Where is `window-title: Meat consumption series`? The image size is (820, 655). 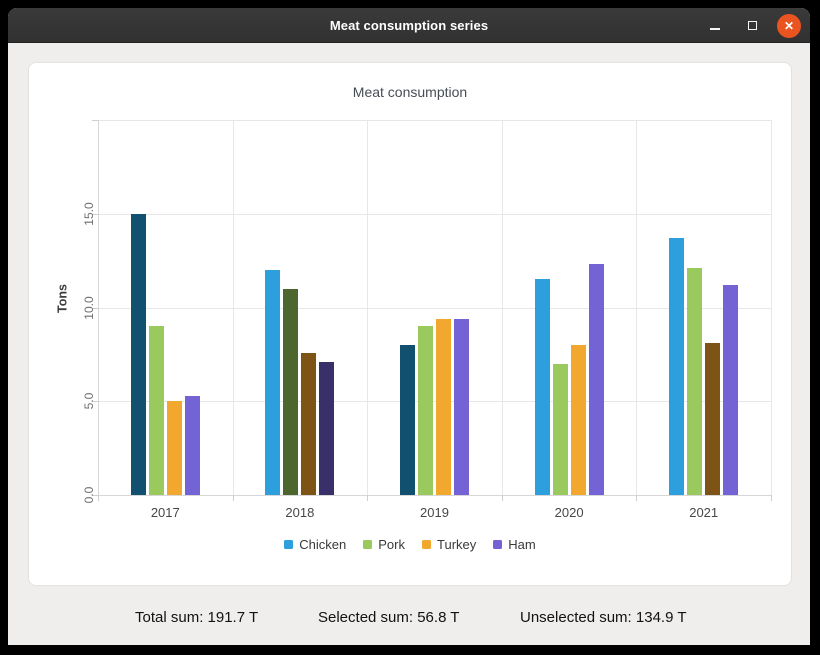 window-title: Meat consumption series is located at coordinates (409, 25).